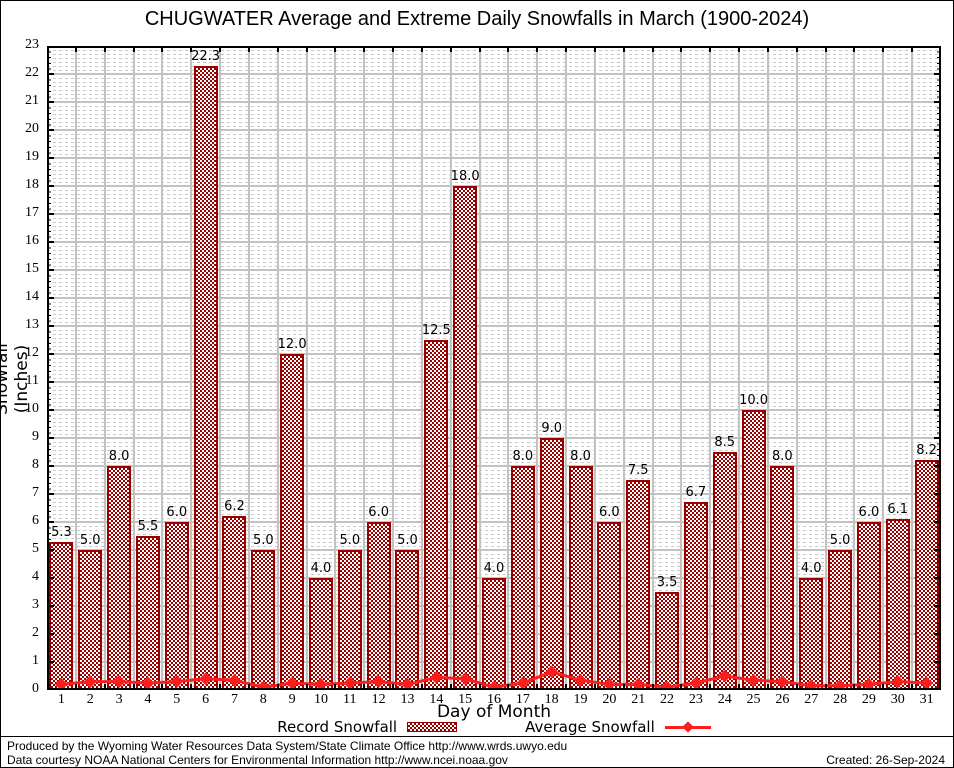 This screenshot has height=768, width=954. I want to click on bar-value-label-day-24: 8.5, so click(725, 442).